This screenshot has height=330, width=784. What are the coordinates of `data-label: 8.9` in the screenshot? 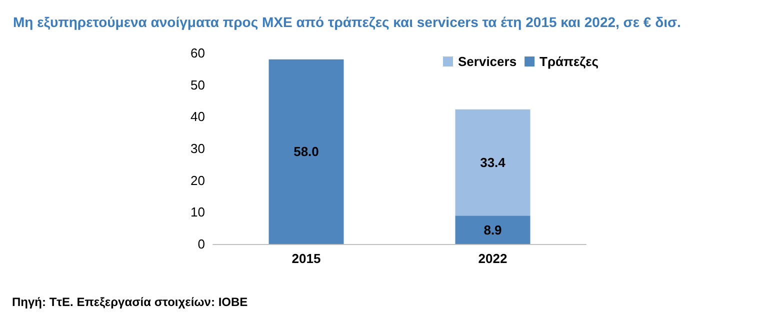 It's located at (493, 230).